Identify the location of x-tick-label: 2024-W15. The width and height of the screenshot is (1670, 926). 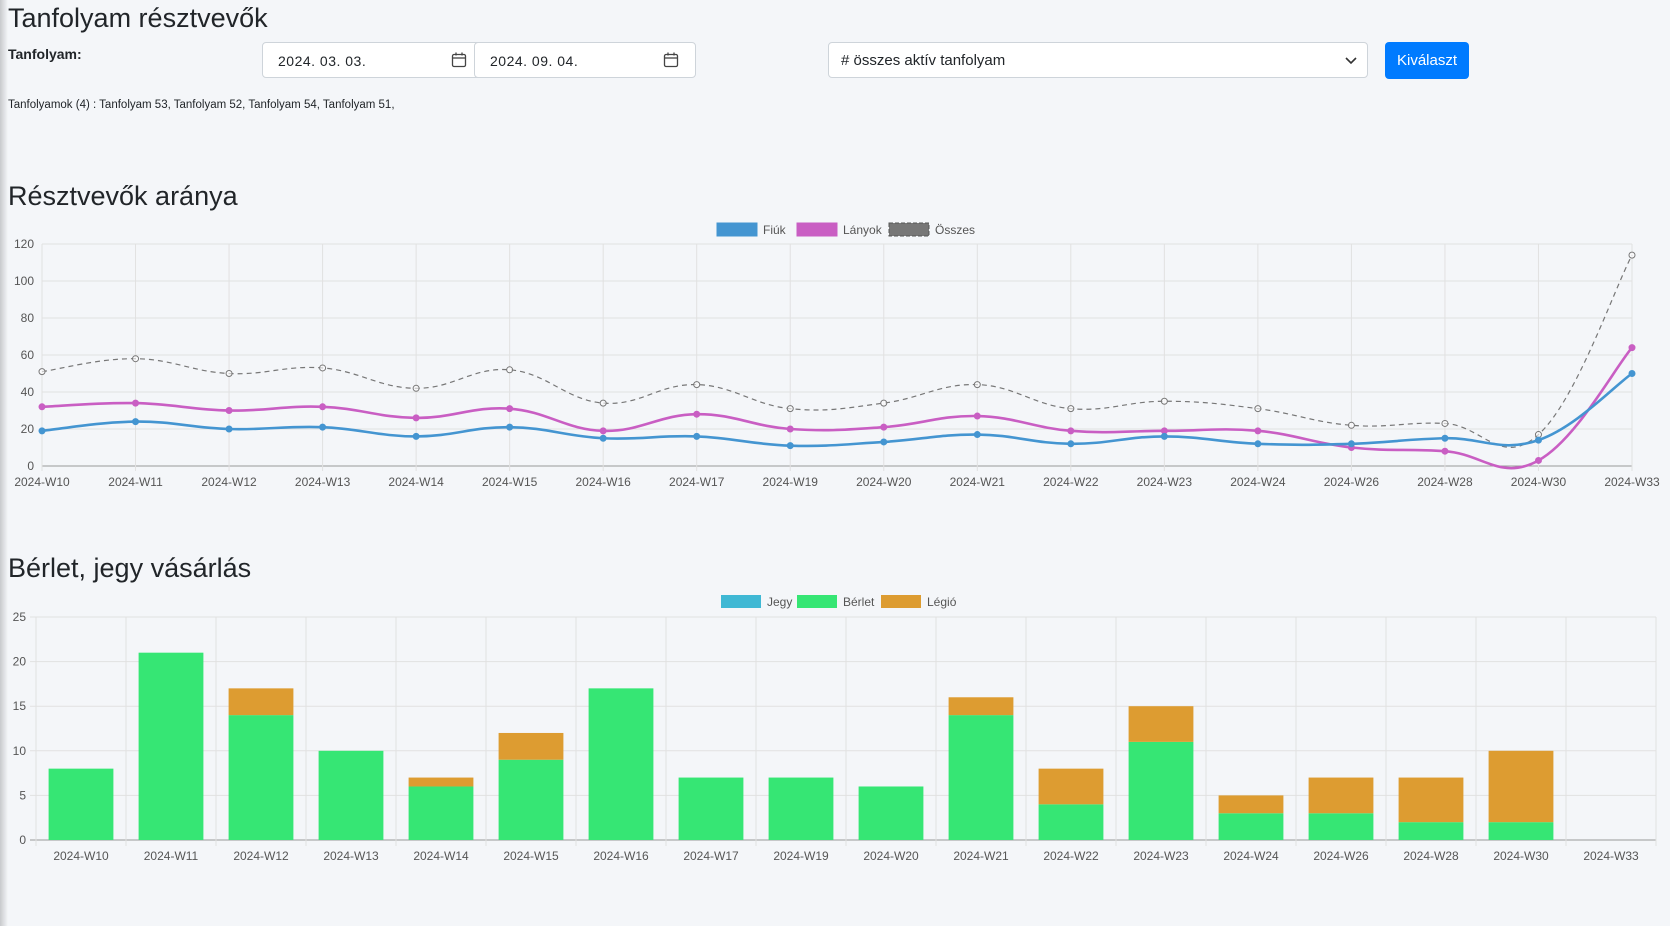
(531, 856).